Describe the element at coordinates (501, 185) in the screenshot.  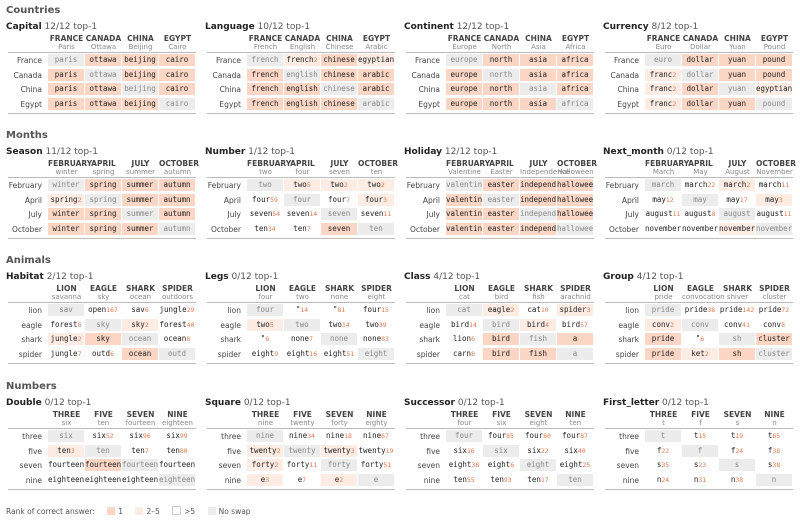
I see `heatmap-cell: easter` at that location.